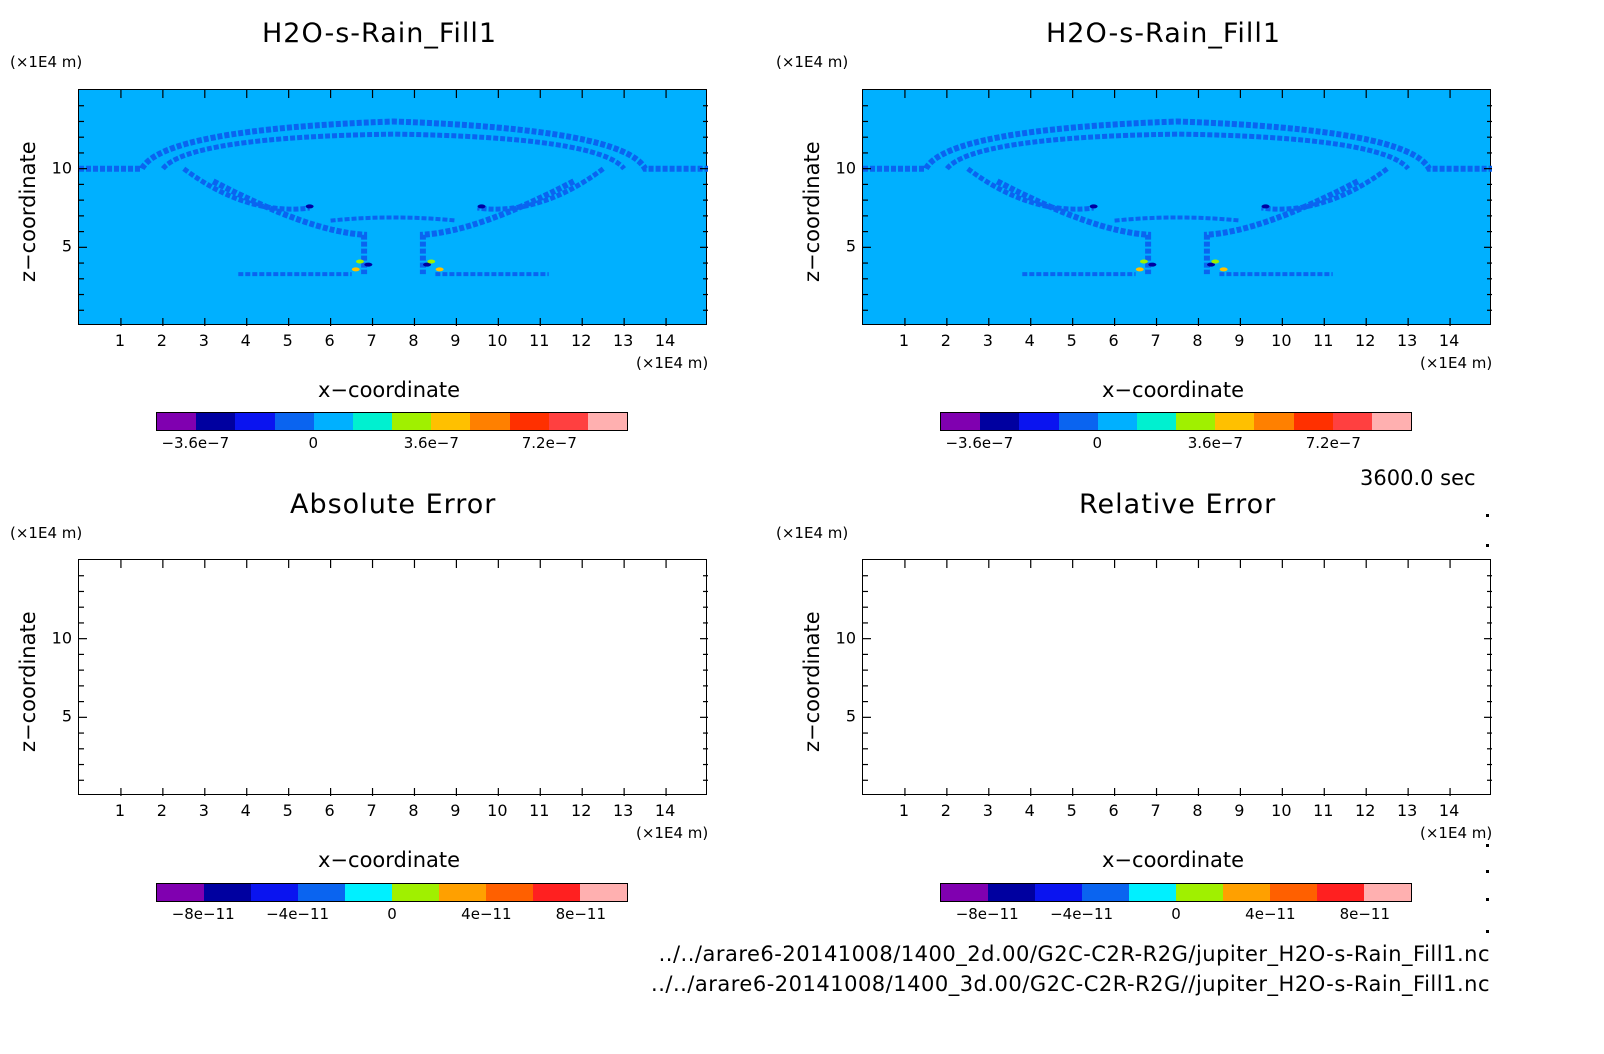 The height and width of the screenshot is (1054, 1604). Describe the element at coordinates (203, 914) in the screenshot. I see `colorbar-tick-label: −8e−11` at that location.